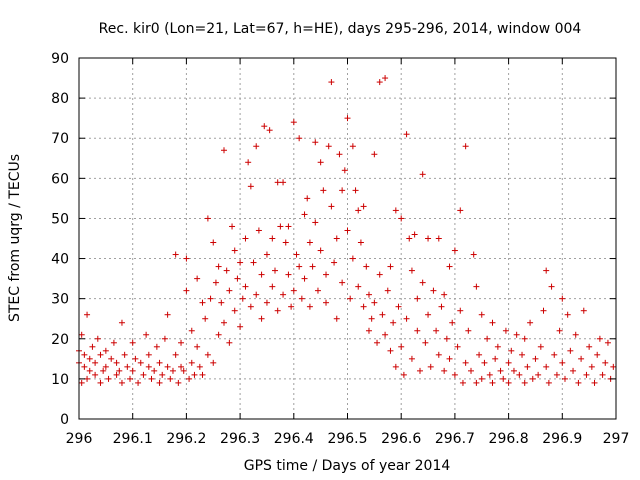  I want to click on x-tick-label: 296.1, so click(133, 439).